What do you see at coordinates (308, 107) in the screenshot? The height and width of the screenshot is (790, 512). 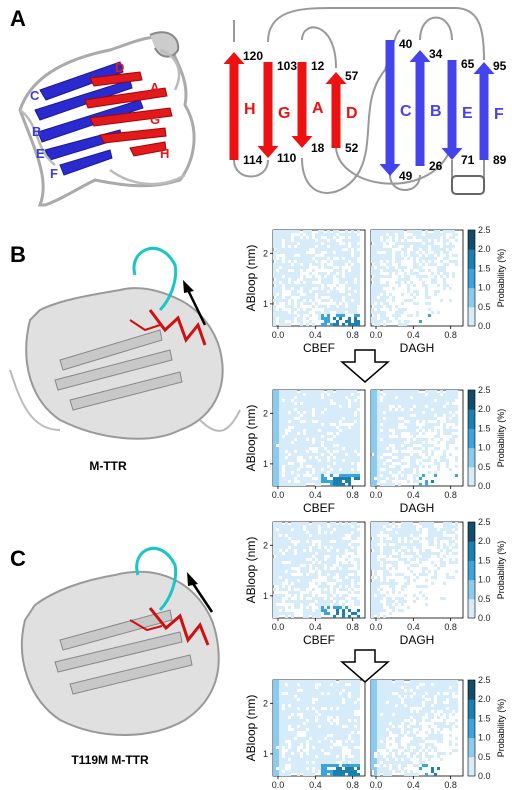 I see `strand-a: A 12 18` at bounding box center [308, 107].